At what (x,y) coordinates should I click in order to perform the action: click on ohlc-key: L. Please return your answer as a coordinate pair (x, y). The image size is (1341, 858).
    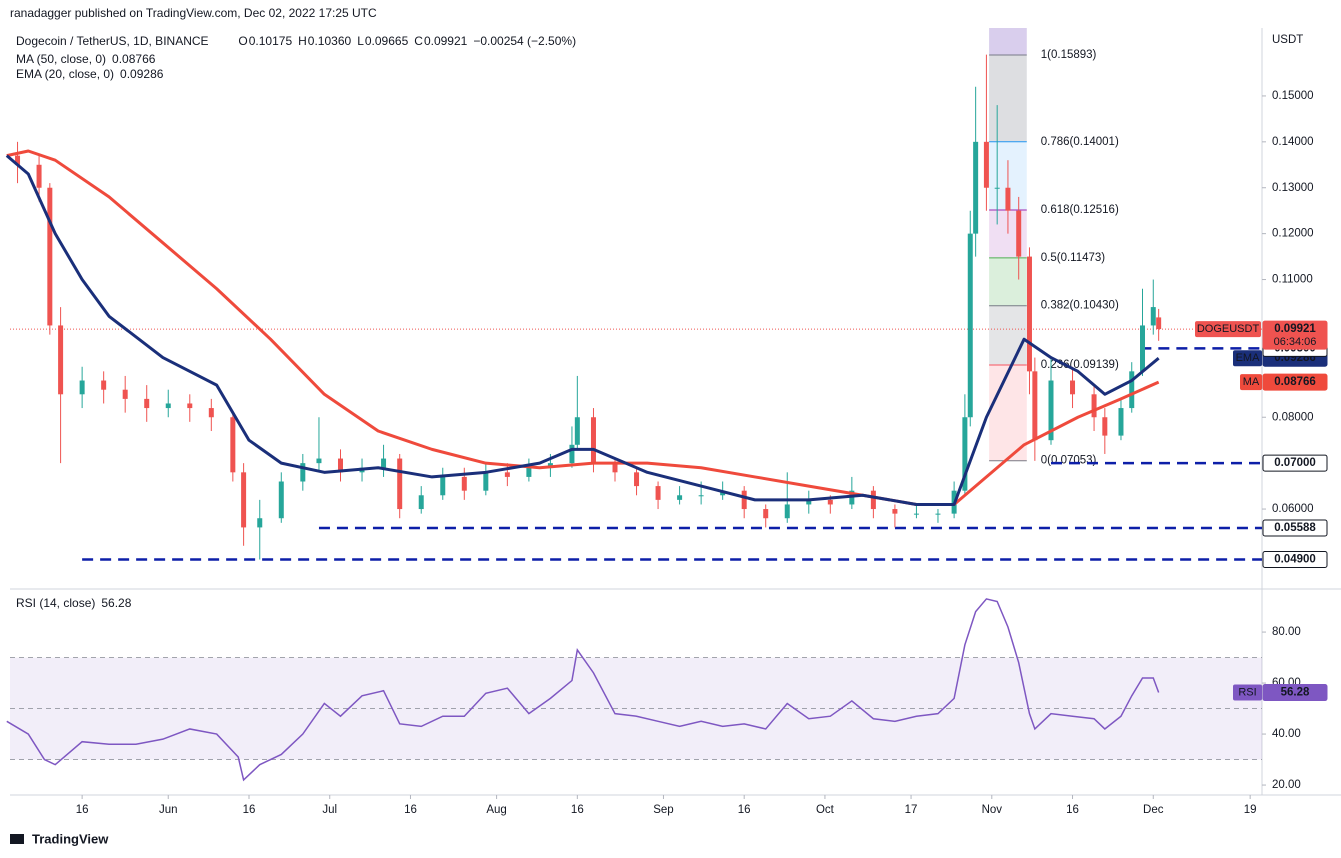
    Looking at the image, I should click on (360, 41).